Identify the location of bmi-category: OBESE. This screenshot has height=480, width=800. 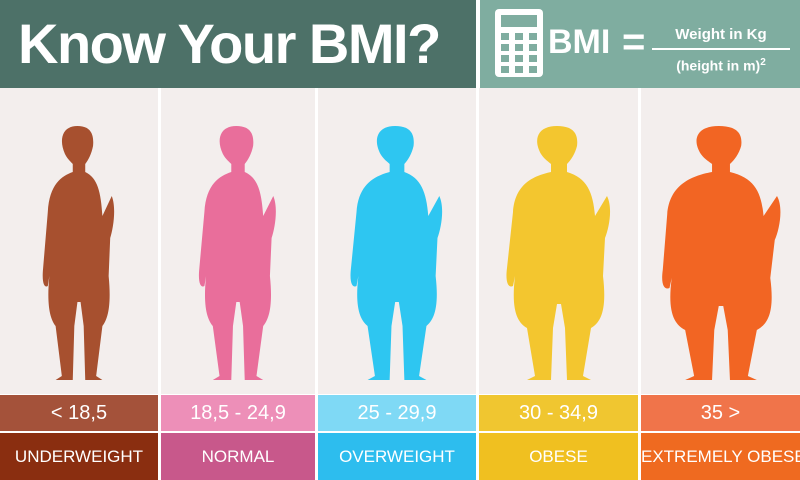
(558, 456).